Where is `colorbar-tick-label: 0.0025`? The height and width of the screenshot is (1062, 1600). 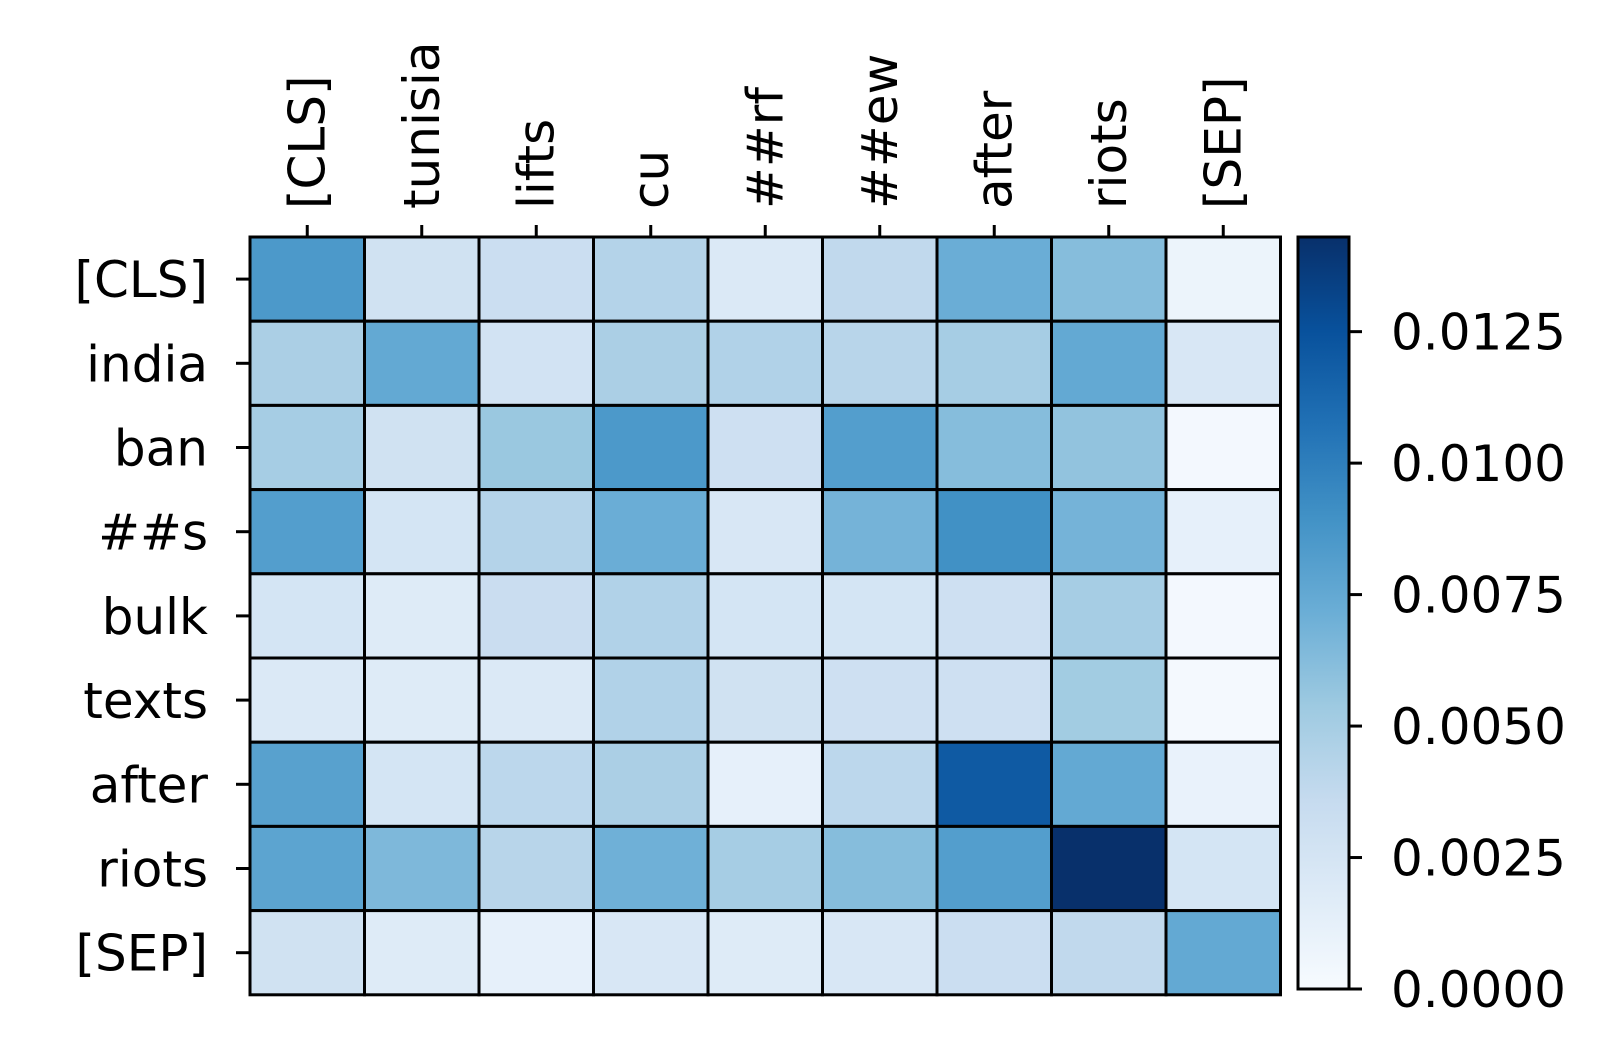
colorbar-tick-label: 0.0025 is located at coordinates (1478, 859).